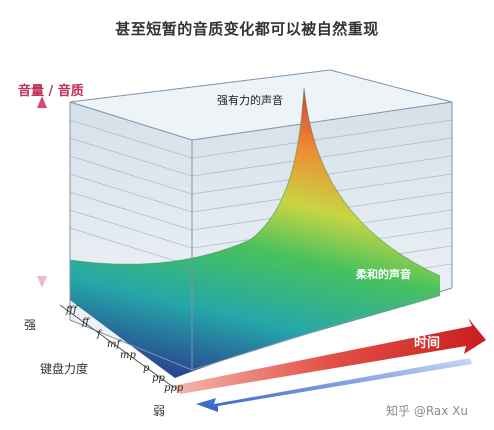 The height and width of the screenshot is (430, 494). What do you see at coordinates (30, 325) in the screenshot?
I see `strong-label: 强` at bounding box center [30, 325].